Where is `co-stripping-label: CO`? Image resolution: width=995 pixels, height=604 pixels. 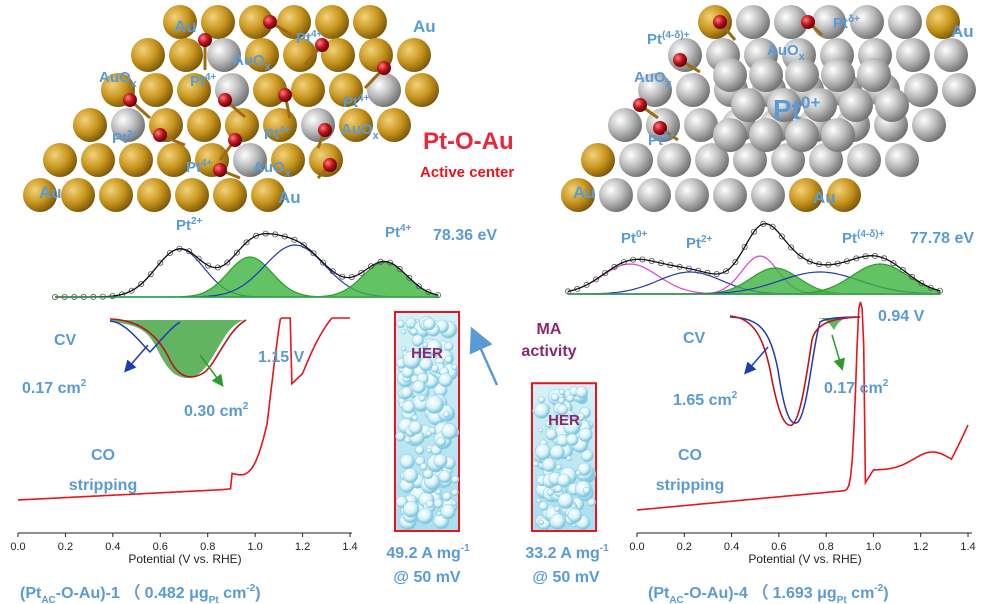 co-stripping-label: CO is located at coordinates (690, 455).